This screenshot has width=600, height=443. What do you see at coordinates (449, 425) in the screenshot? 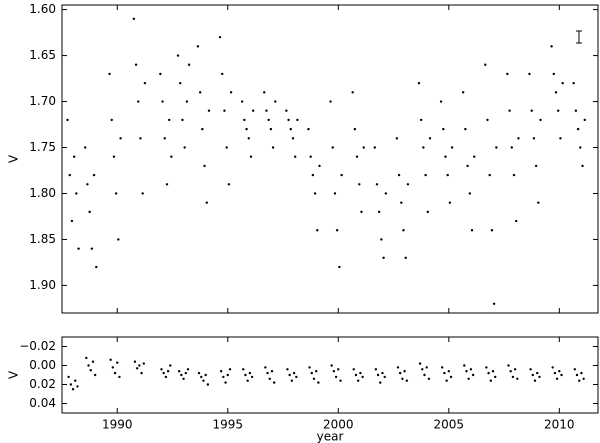
I see `x-tick-label: 2005` at bounding box center [449, 425].